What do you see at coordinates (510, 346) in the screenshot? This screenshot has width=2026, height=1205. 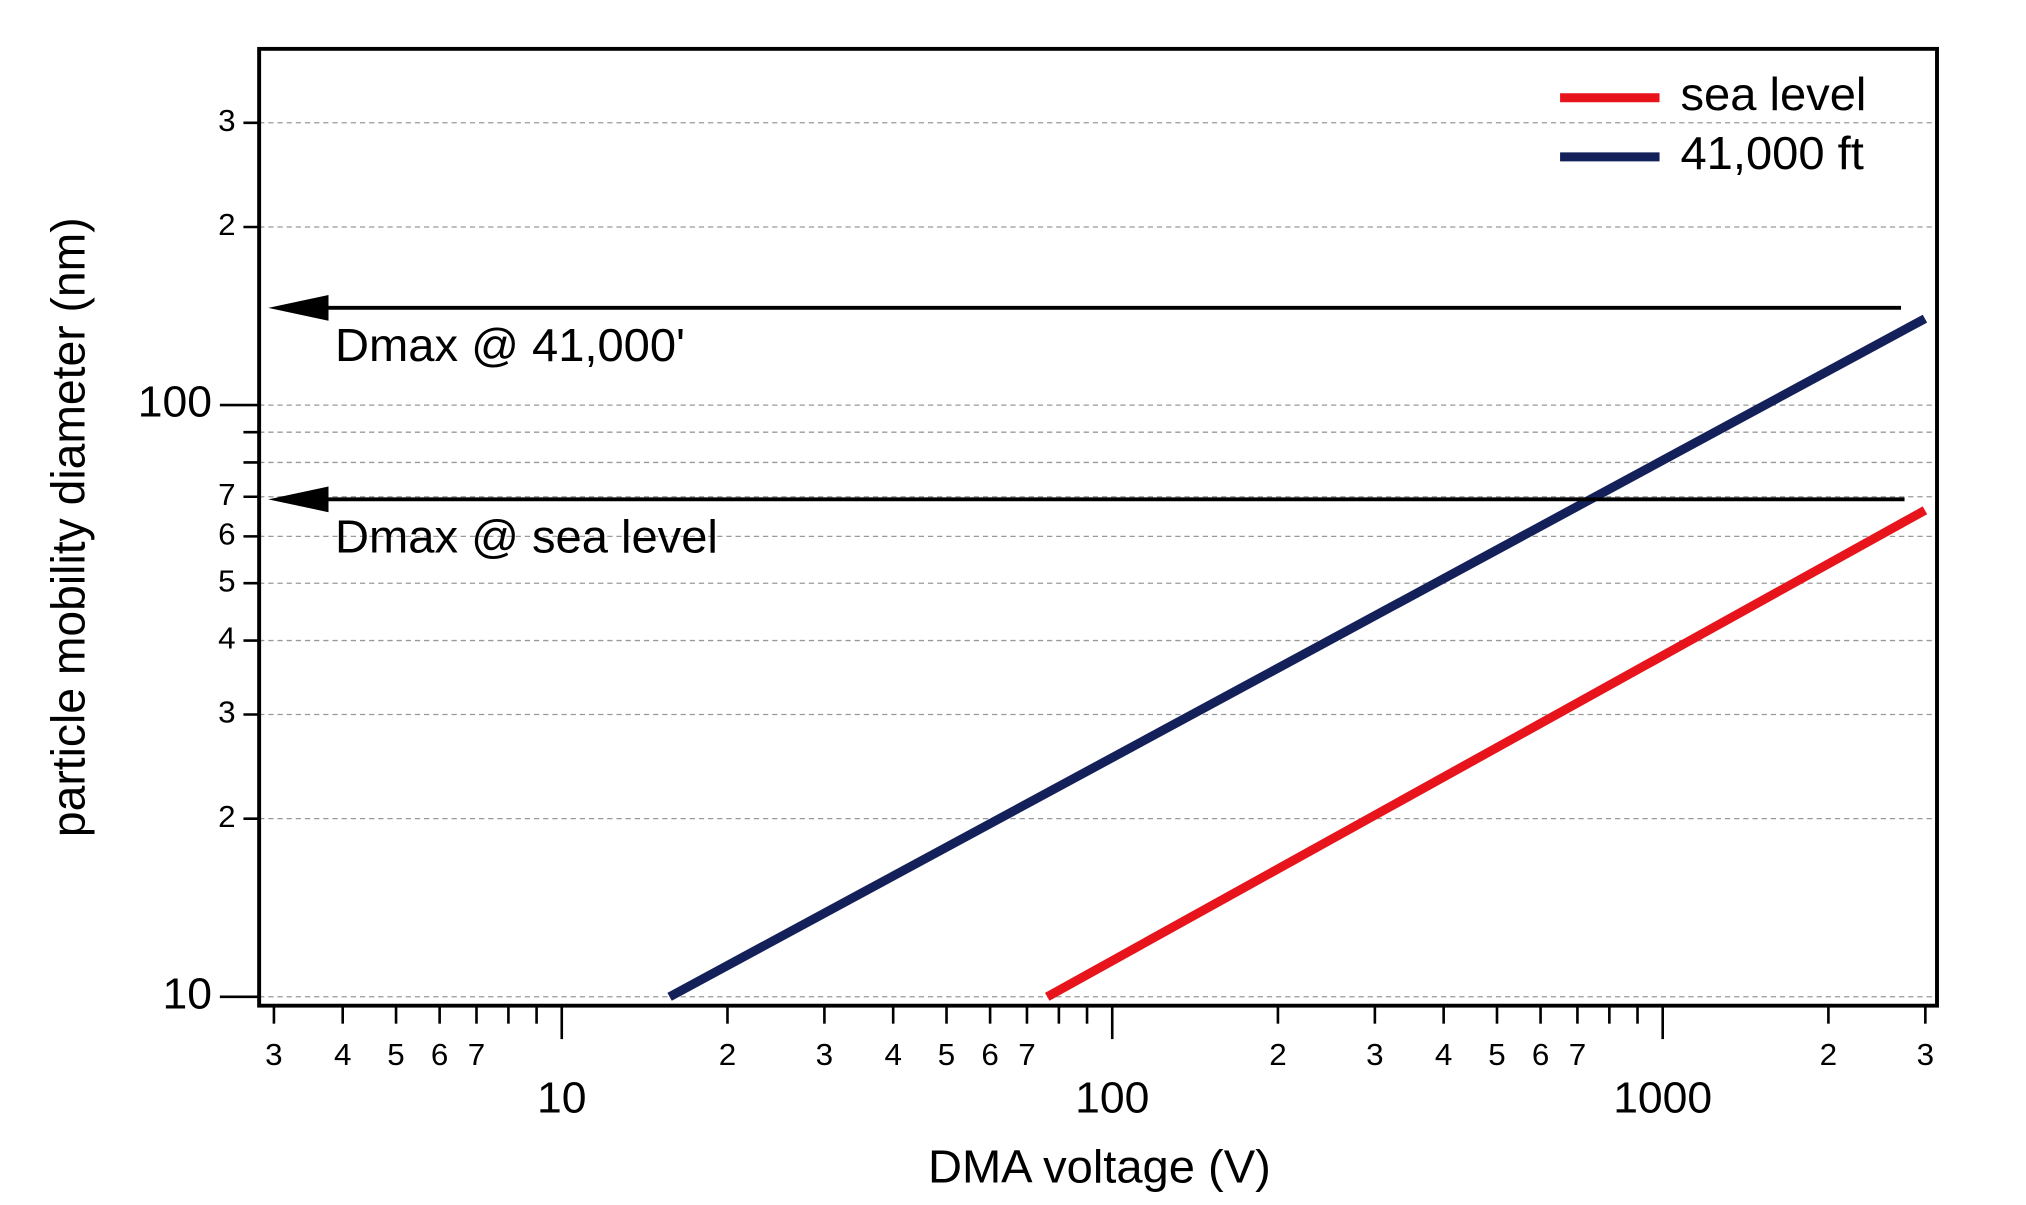 I see `annotation-text: Dmax @ 41,000'` at bounding box center [510, 346].